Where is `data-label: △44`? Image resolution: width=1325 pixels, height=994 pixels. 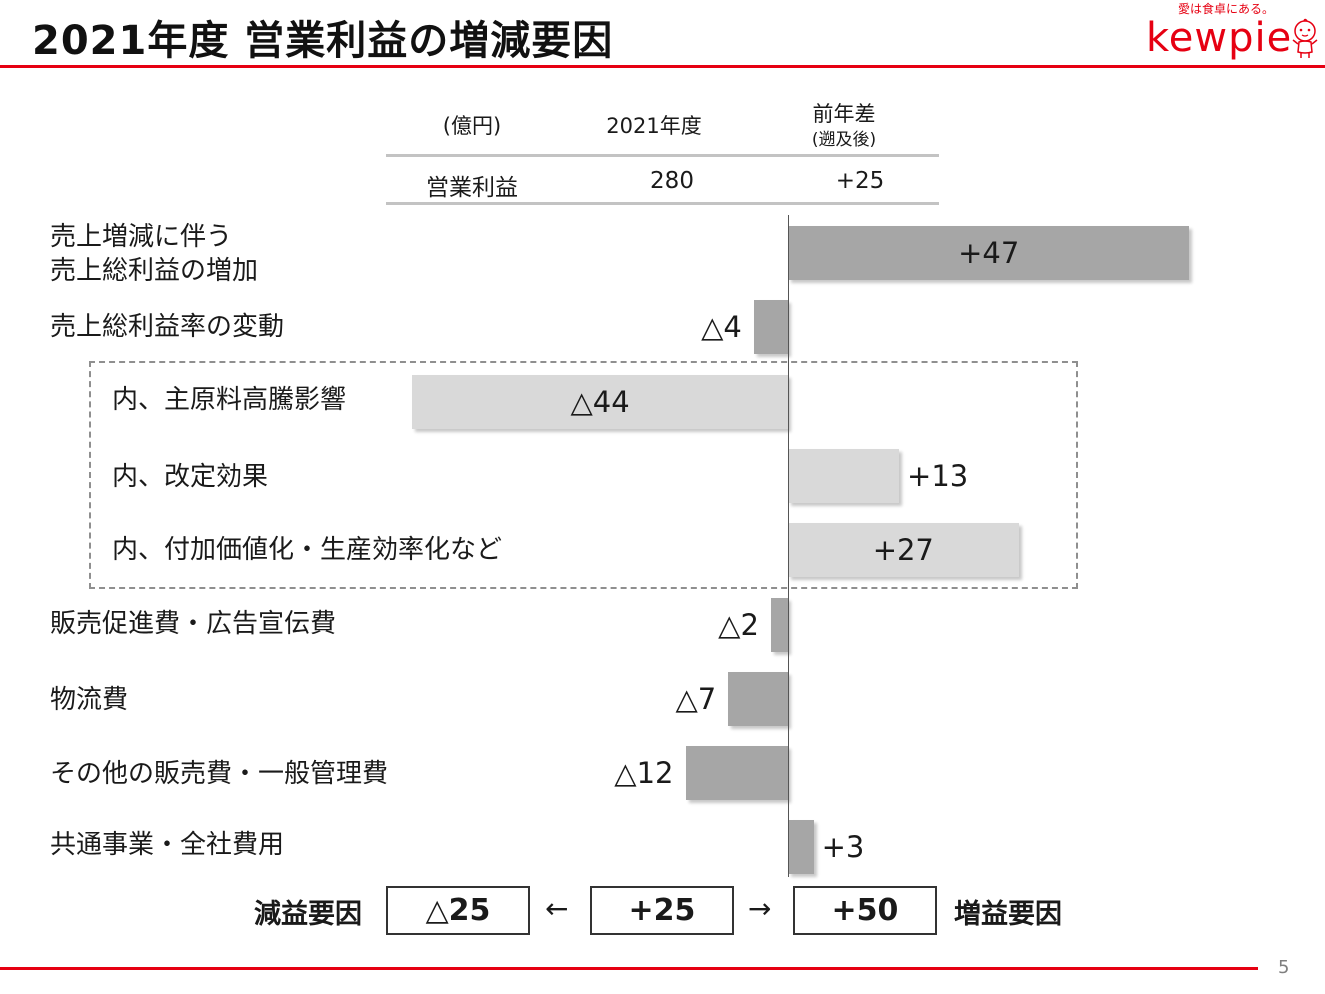
data-label: △44 is located at coordinates (600, 402).